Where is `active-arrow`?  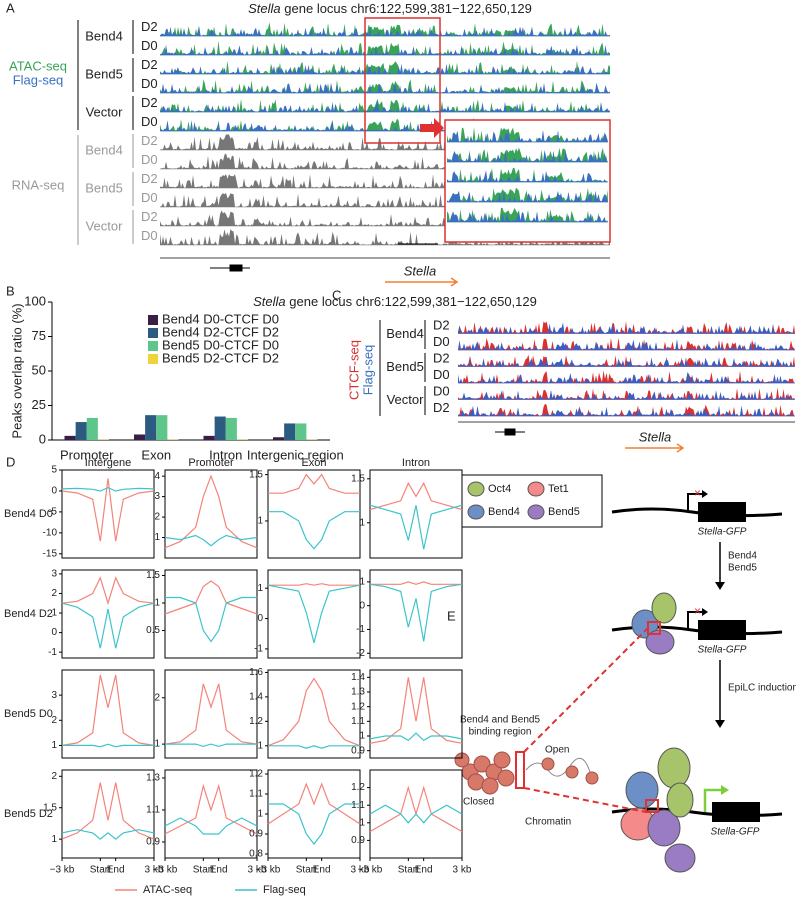 active-arrow is located at coordinates (712, 800).